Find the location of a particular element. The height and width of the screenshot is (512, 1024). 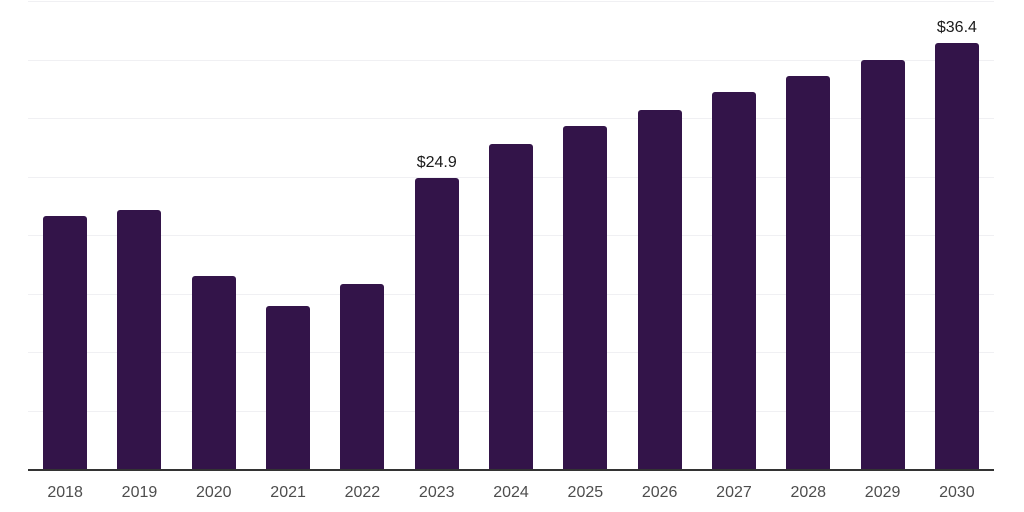

bar-slot-2024 is located at coordinates (511, 235).